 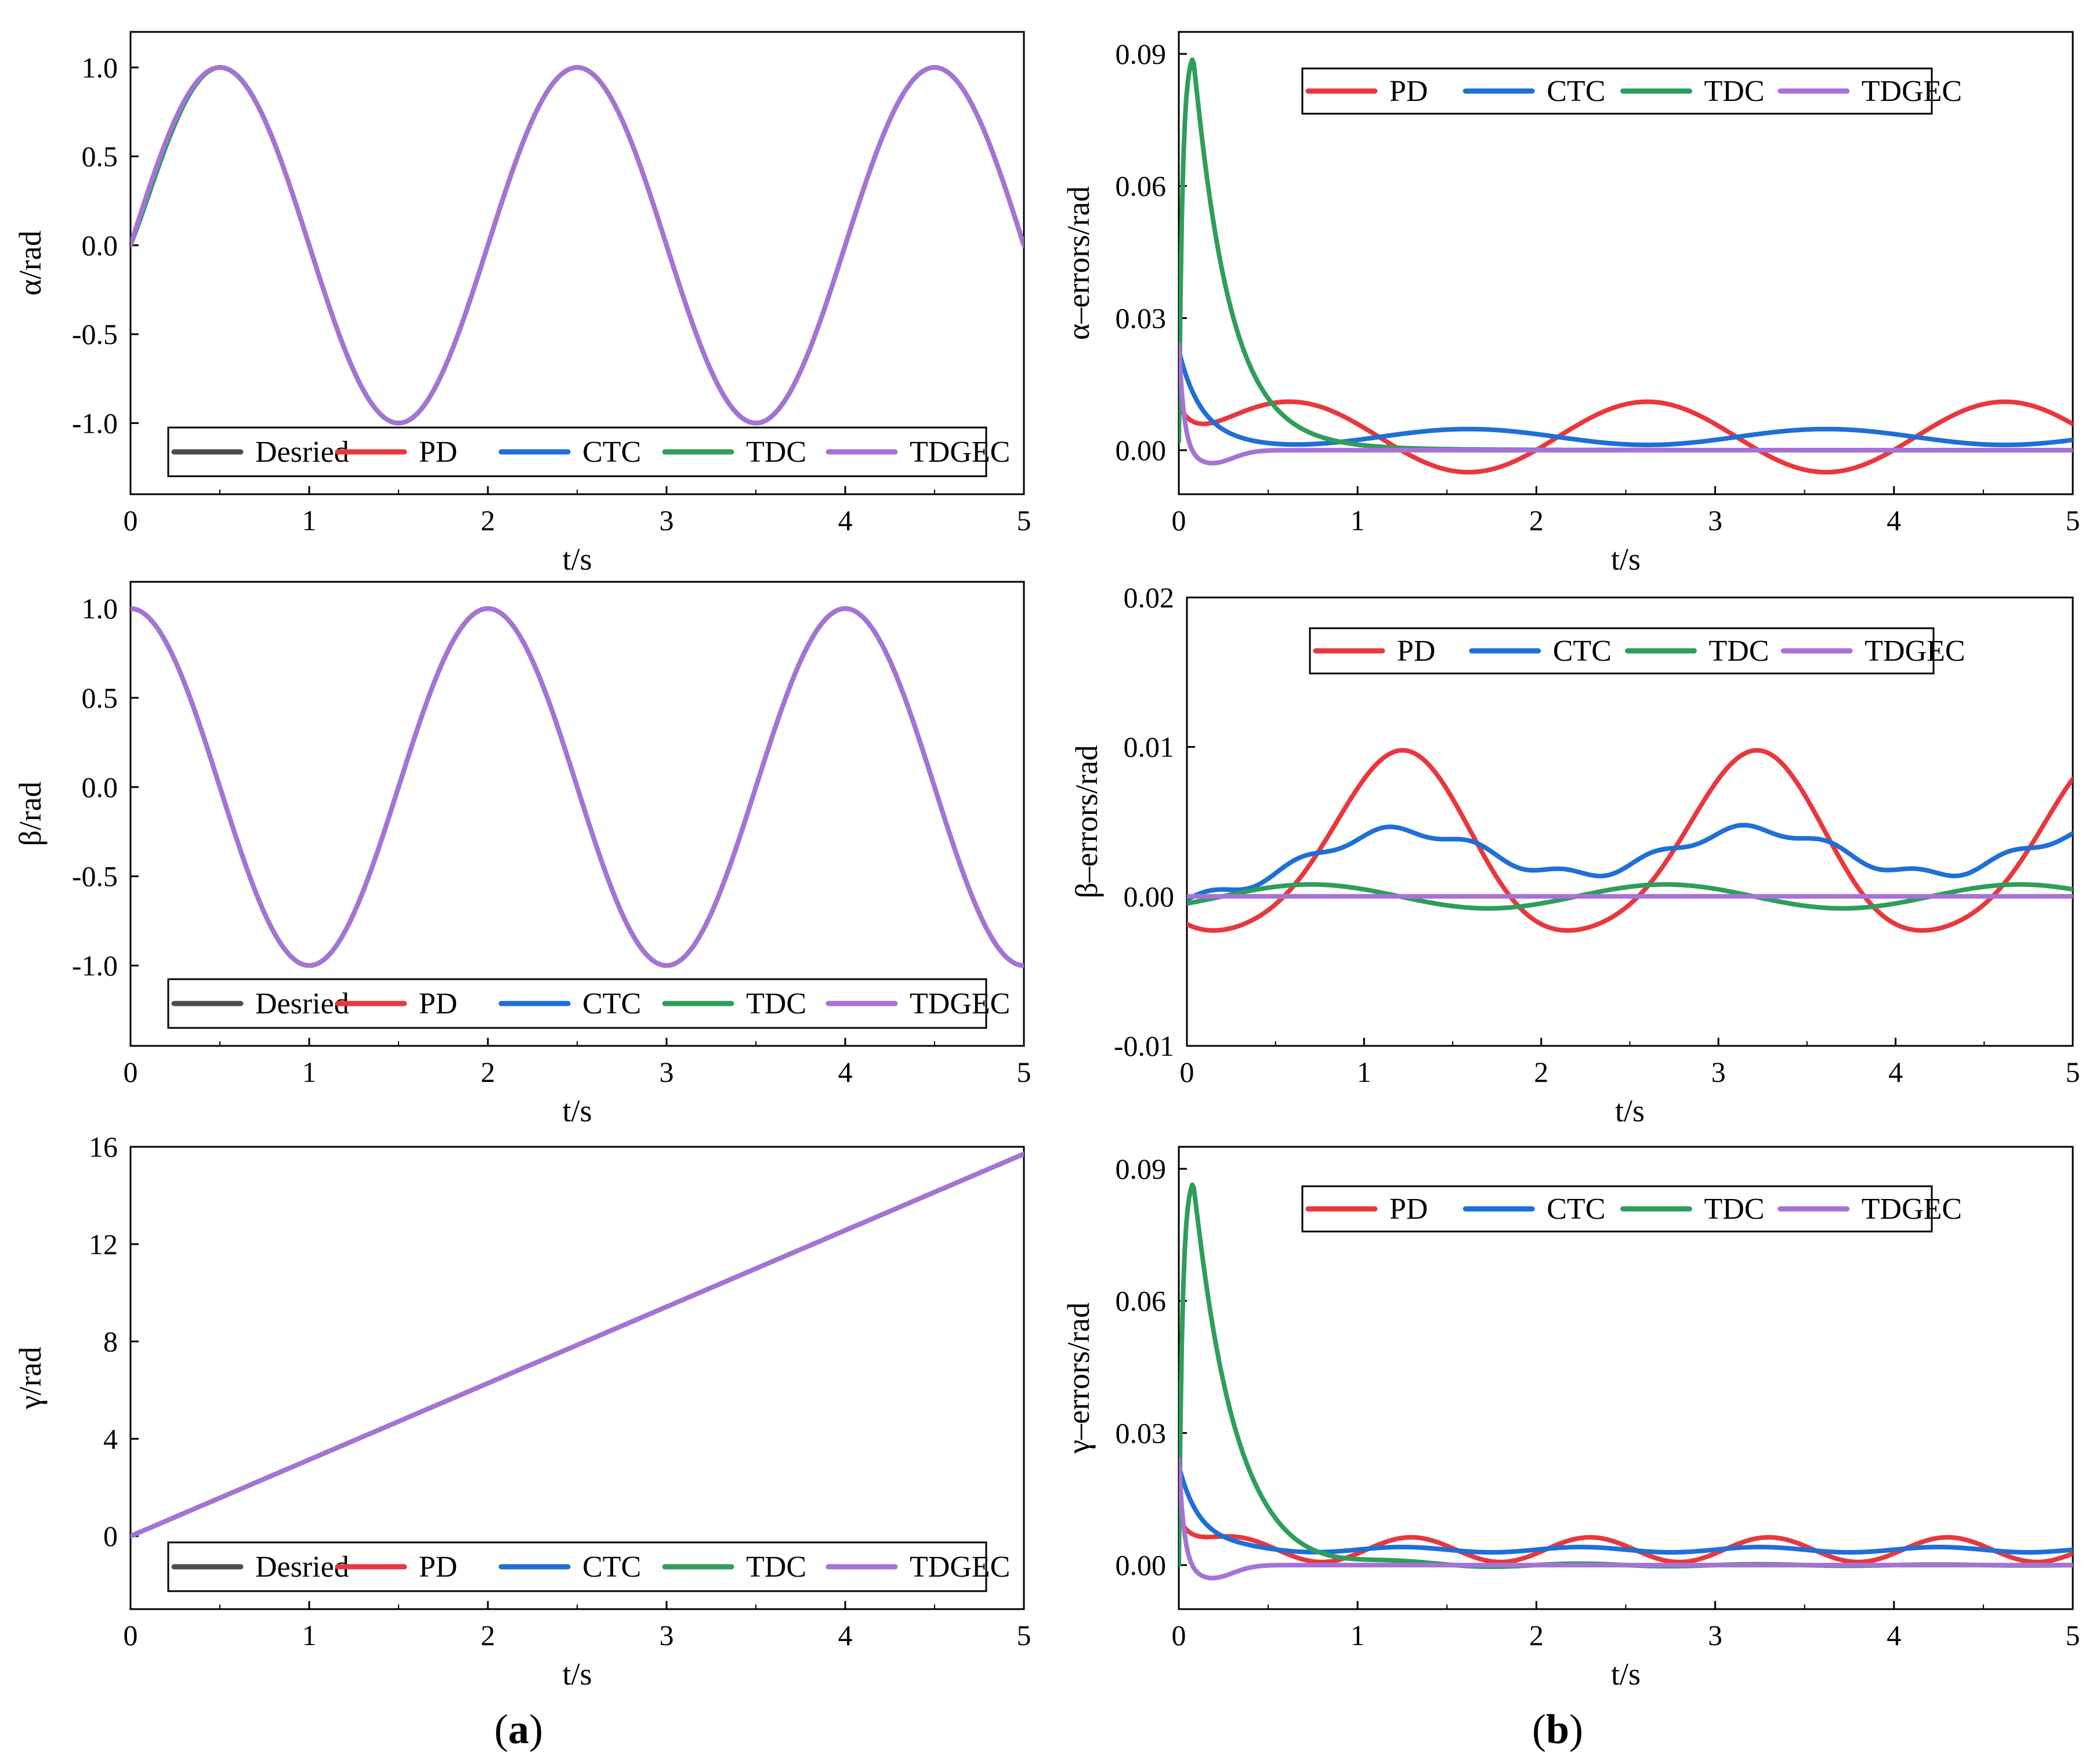 What do you see at coordinates (1149, 747) in the screenshot?
I see `y-tick-label: 0.01` at bounding box center [1149, 747].